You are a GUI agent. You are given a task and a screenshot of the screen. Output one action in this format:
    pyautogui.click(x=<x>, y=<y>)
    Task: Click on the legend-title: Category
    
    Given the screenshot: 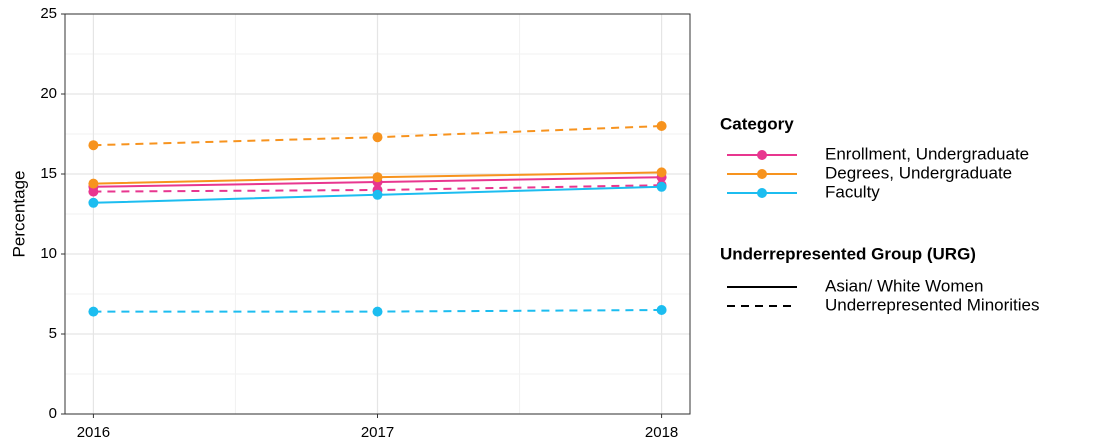 What is the action you would take?
    pyautogui.click(x=757, y=123)
    